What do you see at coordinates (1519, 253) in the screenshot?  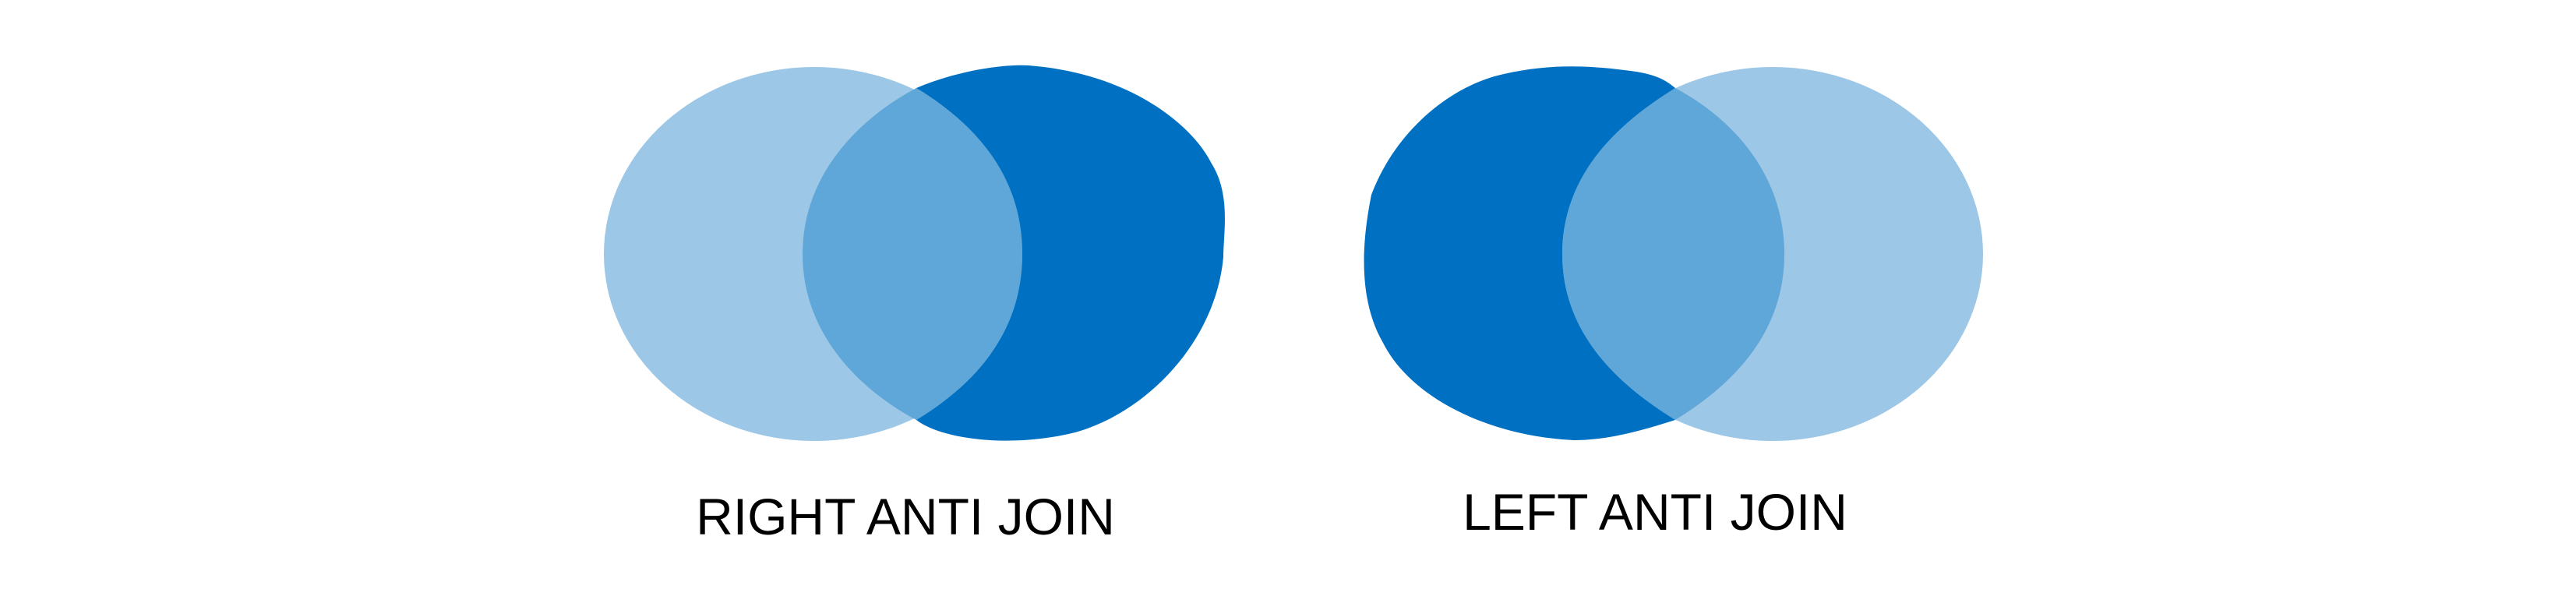 I see `left-anti-join-left-only` at bounding box center [1519, 253].